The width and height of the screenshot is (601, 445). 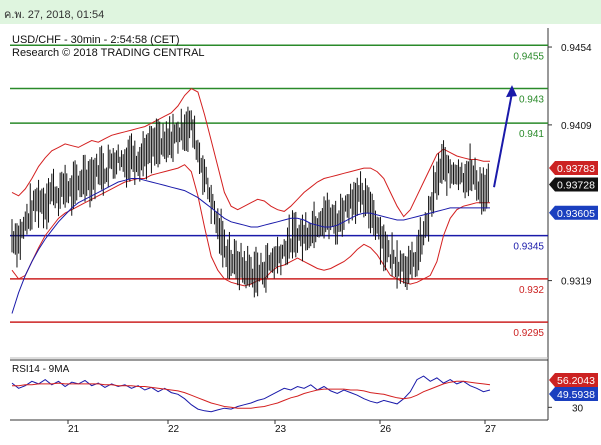 I want to click on level-label-1: 0.943, so click(x=531, y=100).